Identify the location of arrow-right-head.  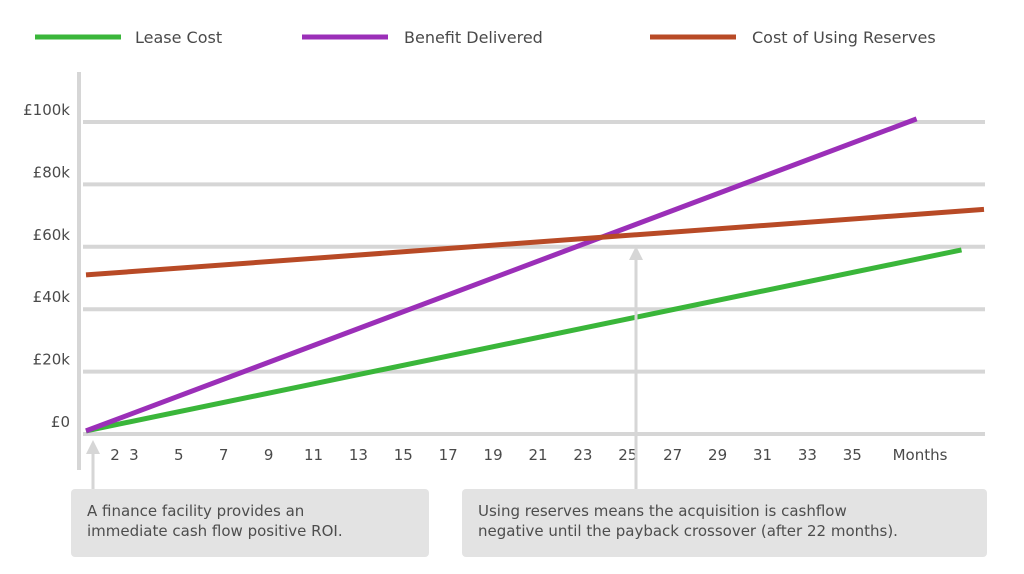
(636, 253).